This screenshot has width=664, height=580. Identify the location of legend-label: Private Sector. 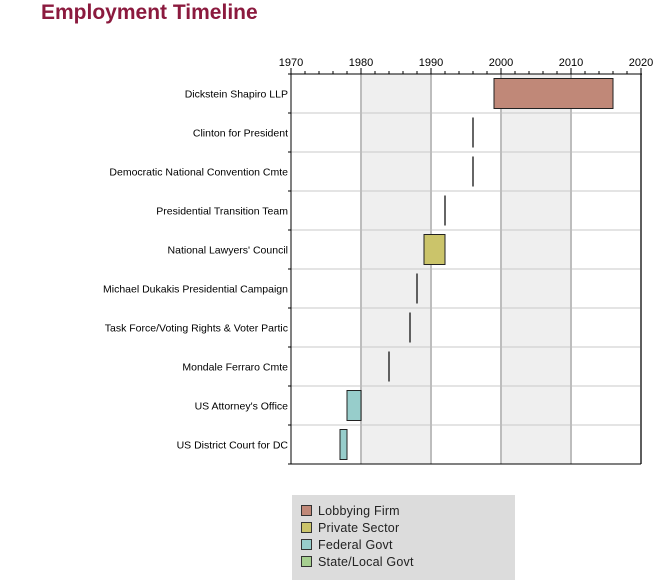
(359, 527).